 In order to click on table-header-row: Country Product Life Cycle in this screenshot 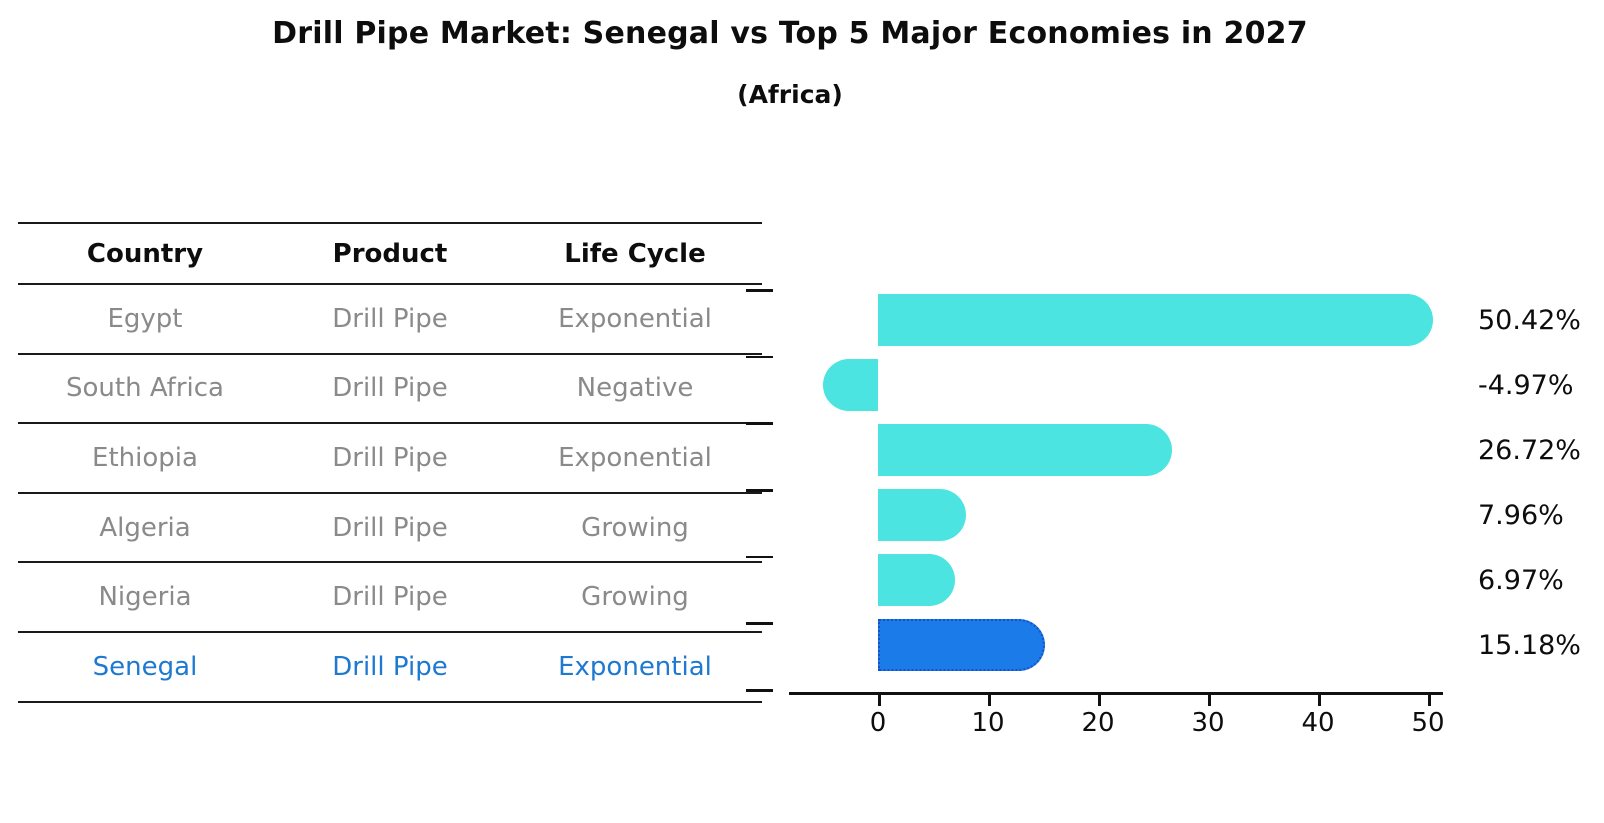, I will do `click(390, 254)`.